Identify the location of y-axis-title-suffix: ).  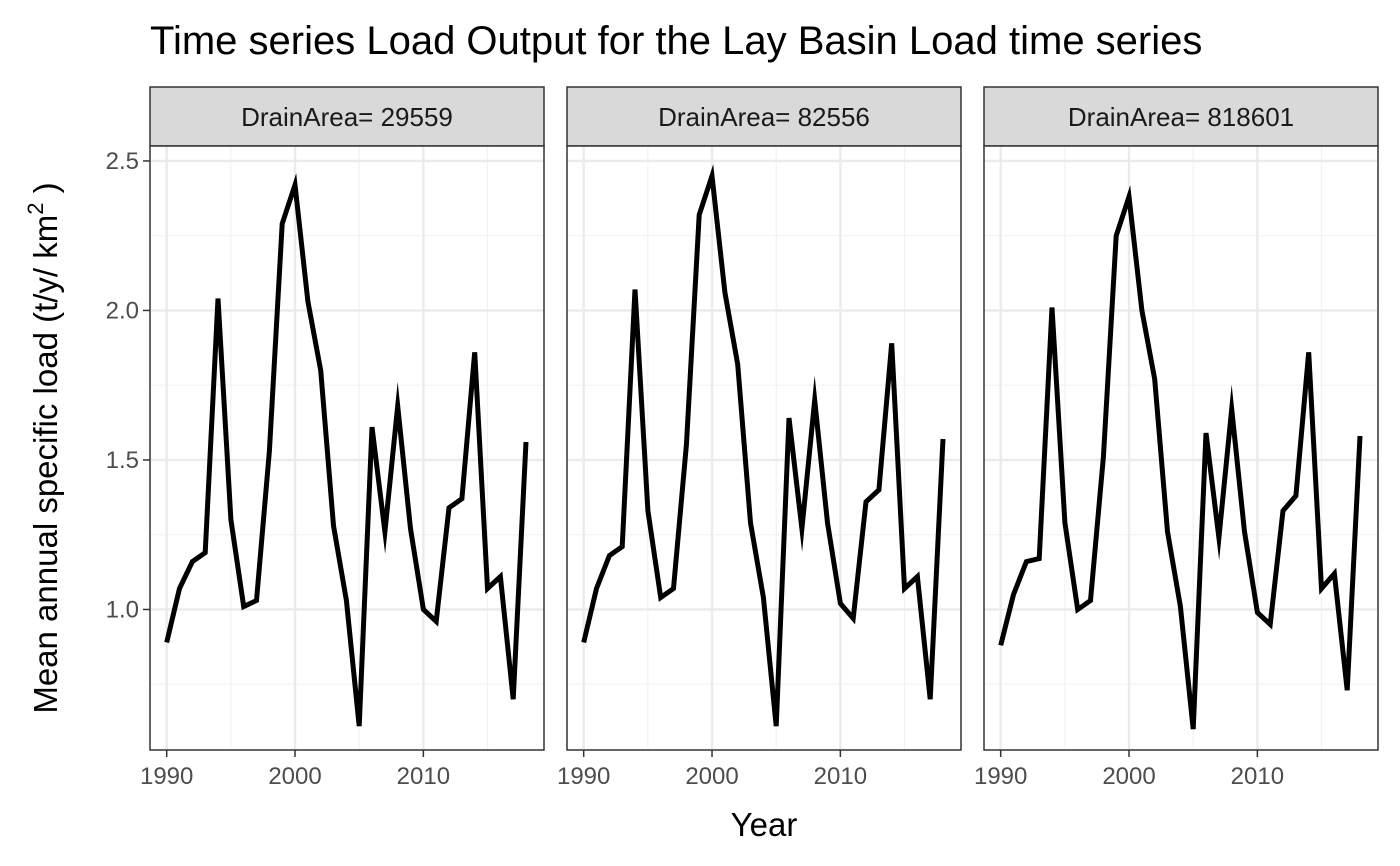
(45, 192).